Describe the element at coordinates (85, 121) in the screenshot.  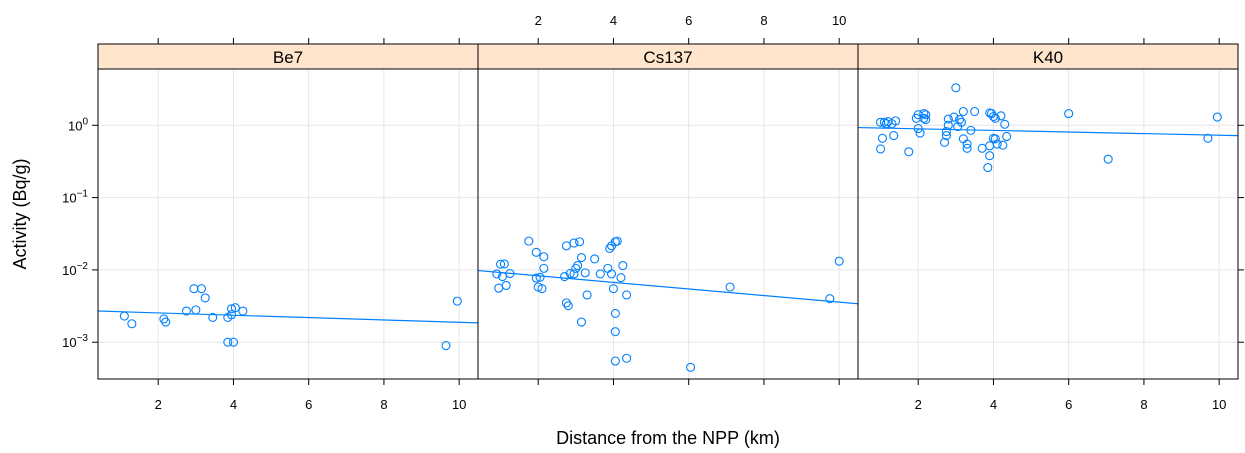
I see `y-tick-exponent: 0` at that location.